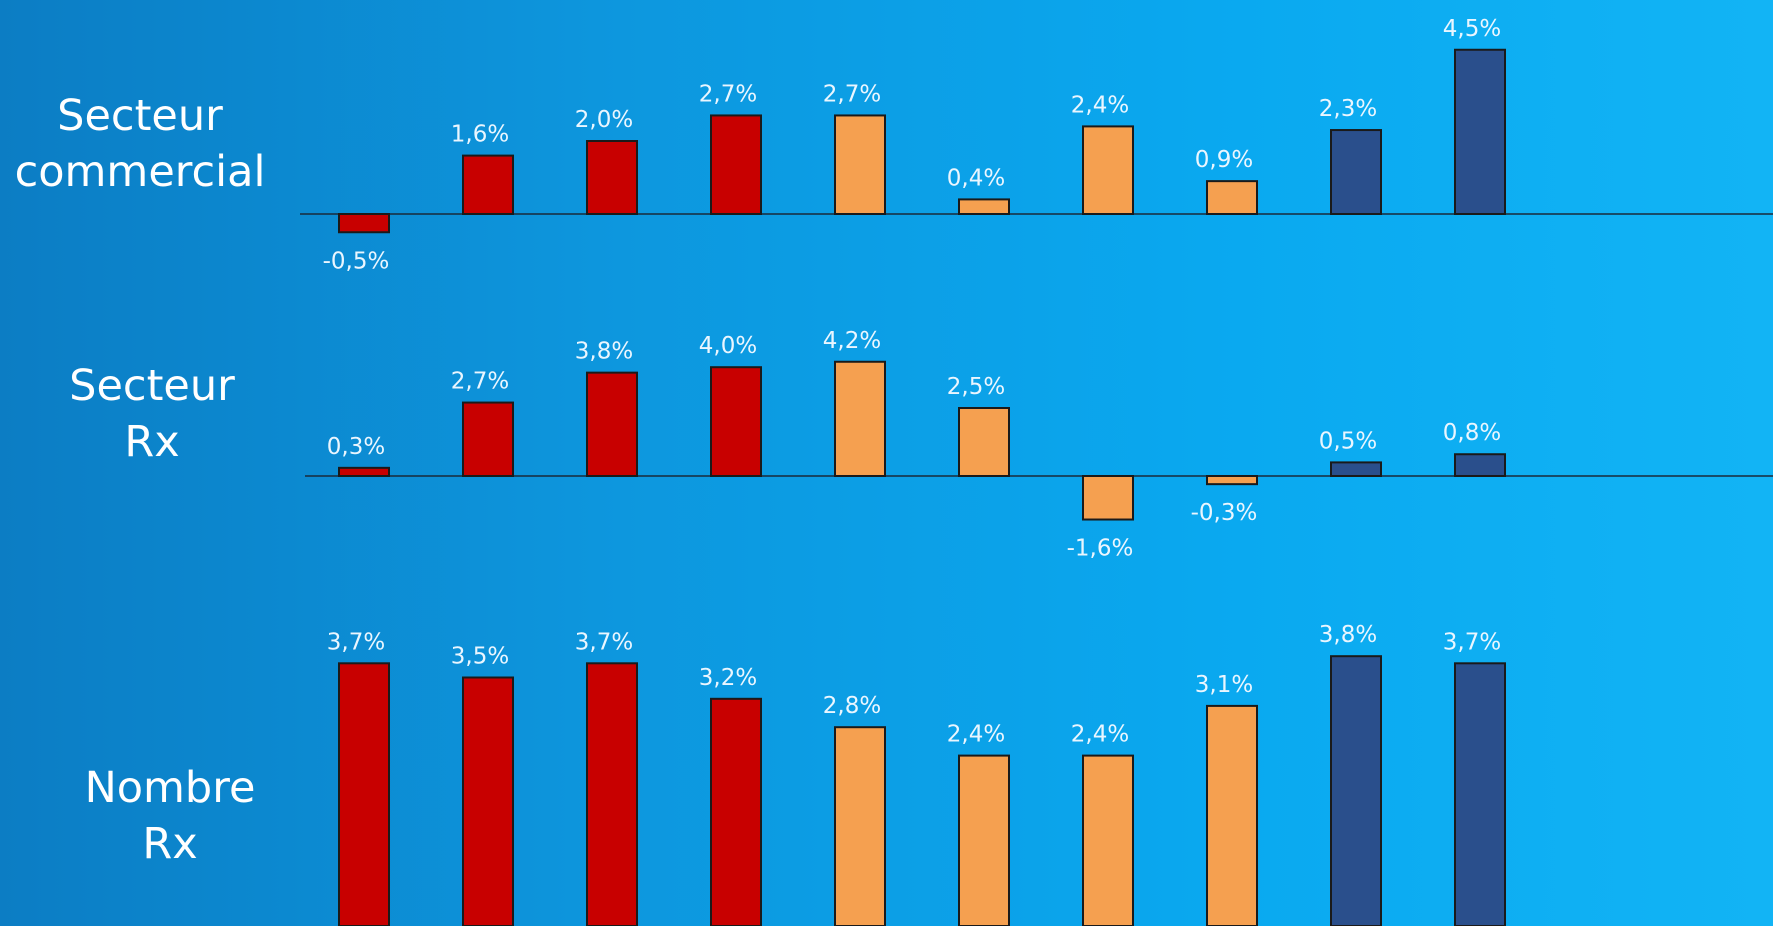 Image resolution: width=1773 pixels, height=926 pixels. Describe the element at coordinates (170, 788) in the screenshot. I see `row-label-line: Nombre` at that location.